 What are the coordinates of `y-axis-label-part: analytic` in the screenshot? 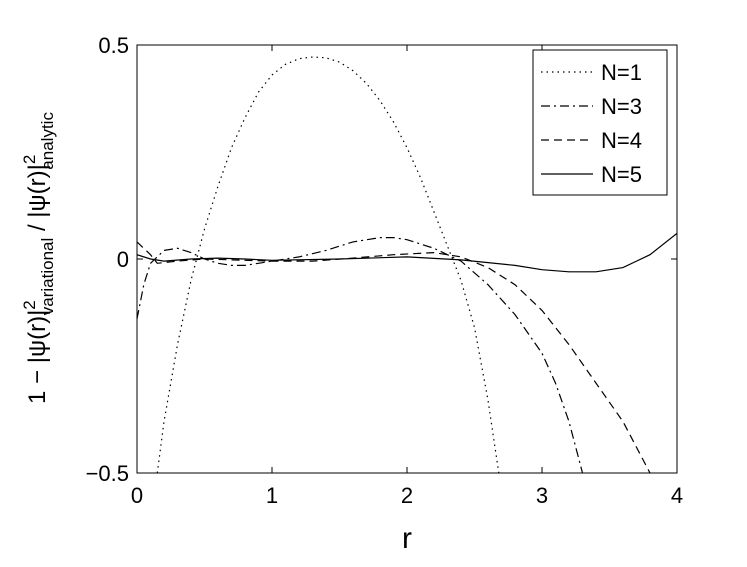 It's located at (47, 141).